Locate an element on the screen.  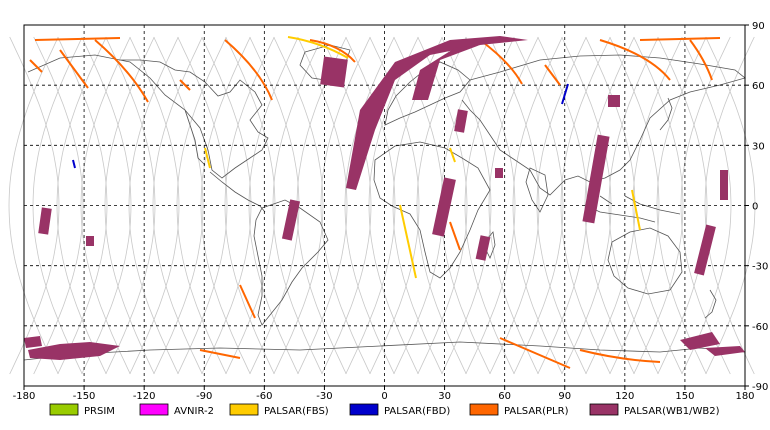
coast-antarctica is located at coordinates (384, 351).